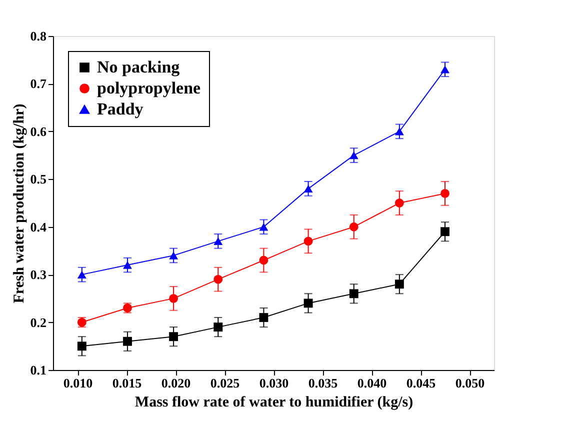 The height and width of the screenshot is (429, 569). Describe the element at coordinates (38, 274) in the screenshot. I see `y-tick-label: 0.3` at that location.